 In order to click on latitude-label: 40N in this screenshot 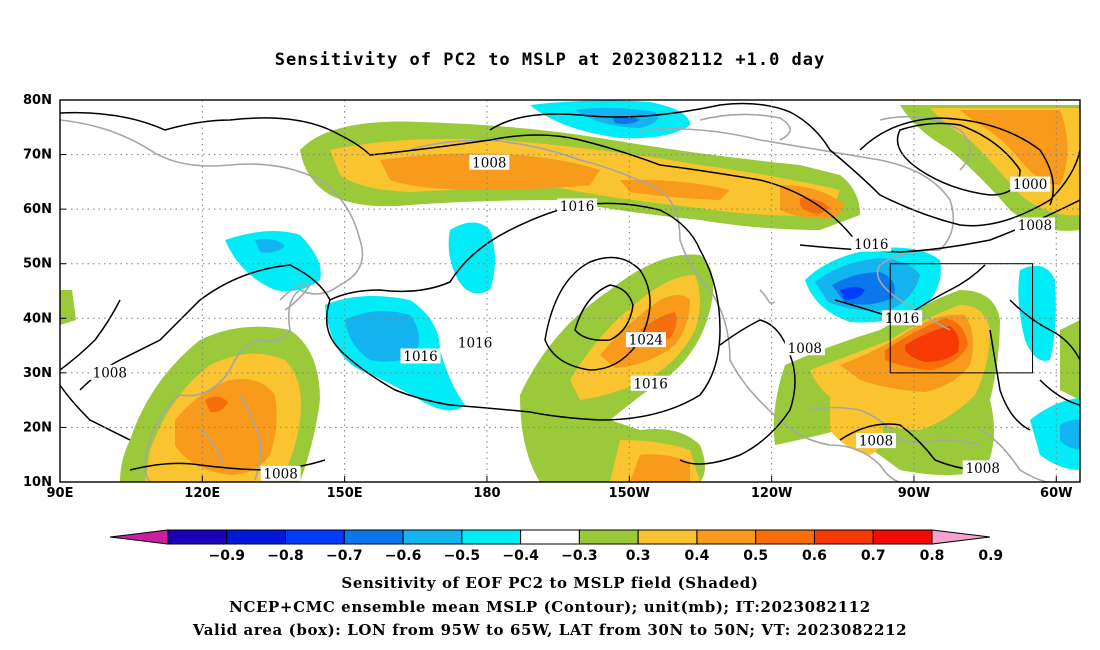, I will do `click(37, 318)`.